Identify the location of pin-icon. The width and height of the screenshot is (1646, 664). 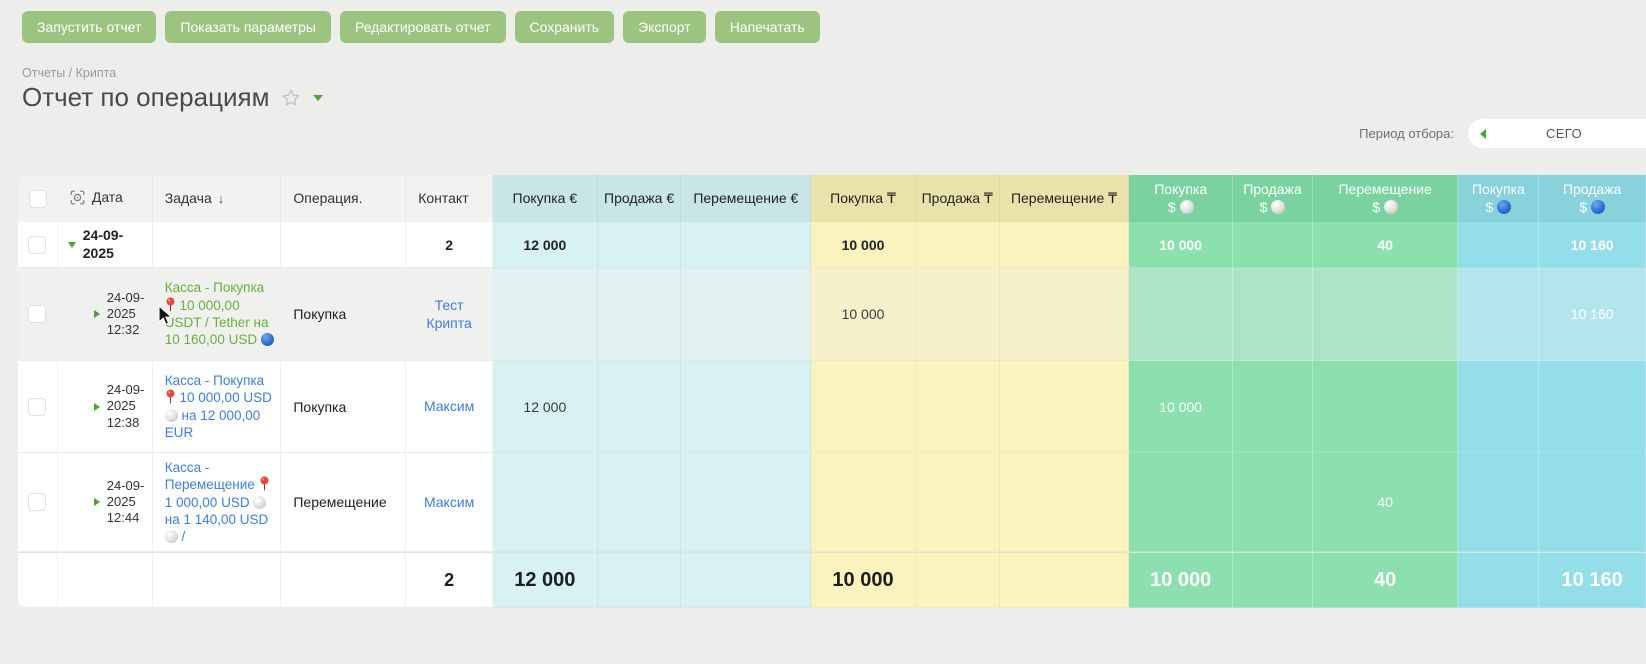
(264, 483).